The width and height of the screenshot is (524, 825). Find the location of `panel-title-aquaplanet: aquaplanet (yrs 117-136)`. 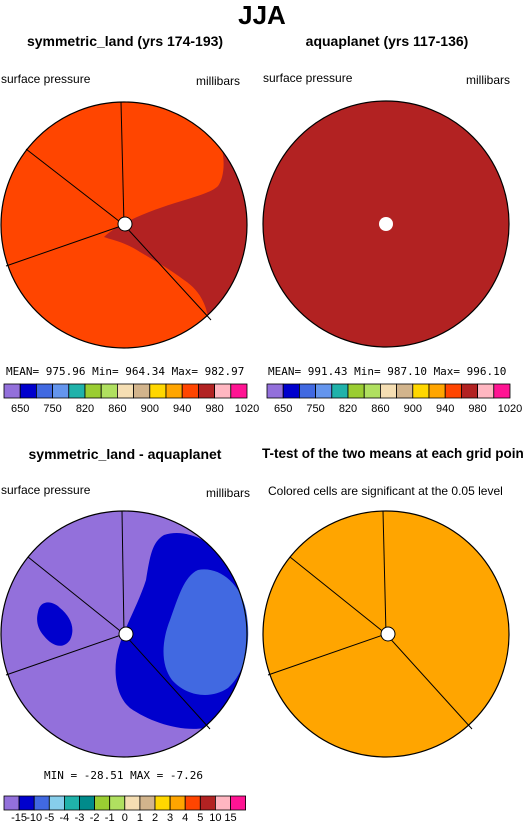

panel-title-aquaplanet: aquaplanet (yrs 117-136) is located at coordinates (387, 41).